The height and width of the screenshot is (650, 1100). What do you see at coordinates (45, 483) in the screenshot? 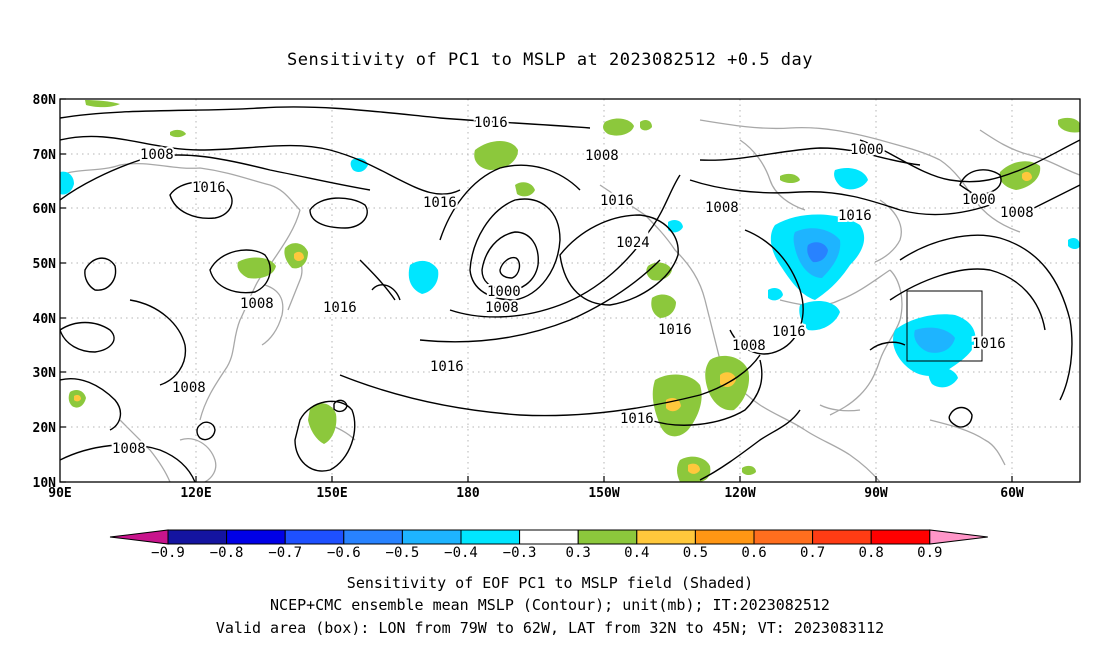
I see `lat-label: 10N` at bounding box center [45, 483].